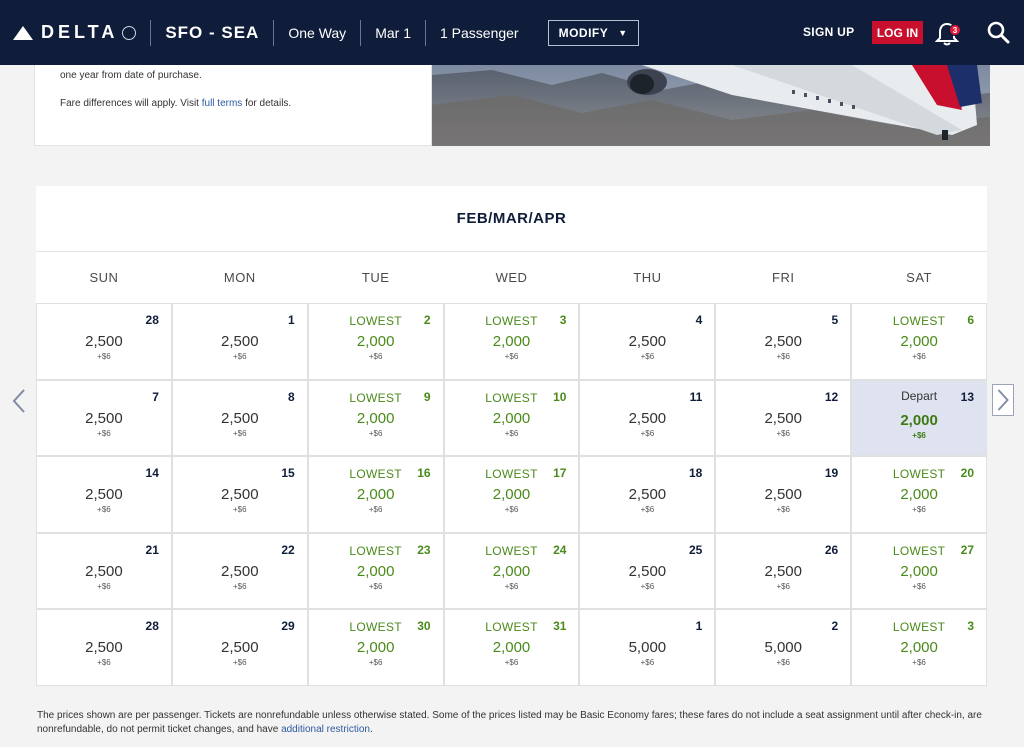 The width and height of the screenshot is (1024, 747). I want to click on calendar-day-cell-selected: Depart 2,000 +$6 13, so click(919, 418).